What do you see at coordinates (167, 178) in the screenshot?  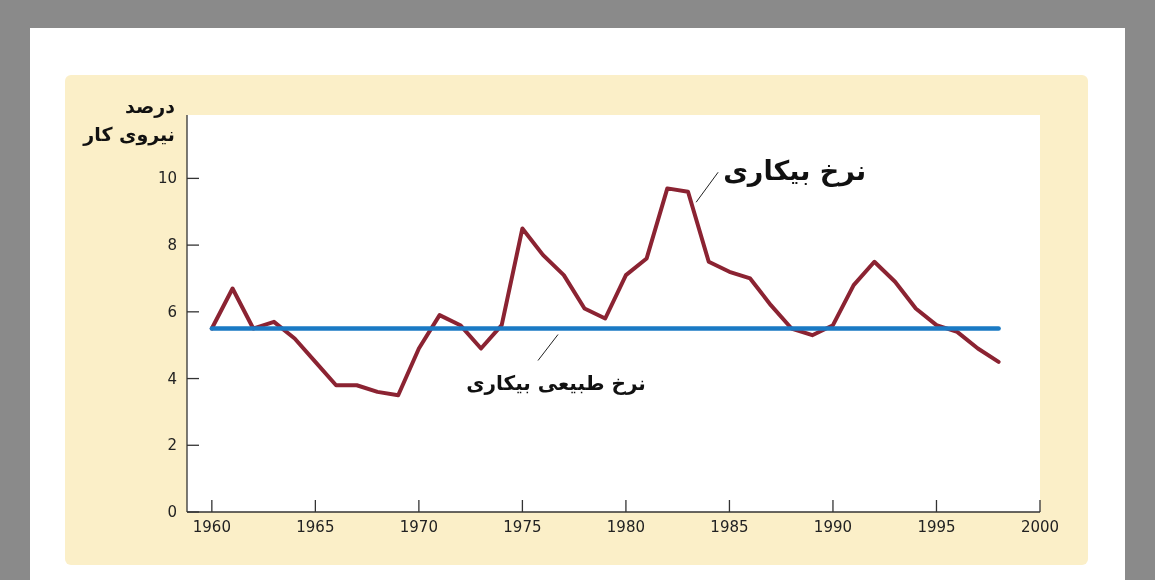 I see `y-tick-label: 10` at bounding box center [167, 178].